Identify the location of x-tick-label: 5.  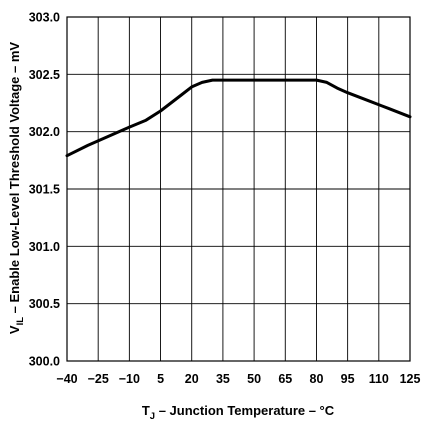
(160, 379).